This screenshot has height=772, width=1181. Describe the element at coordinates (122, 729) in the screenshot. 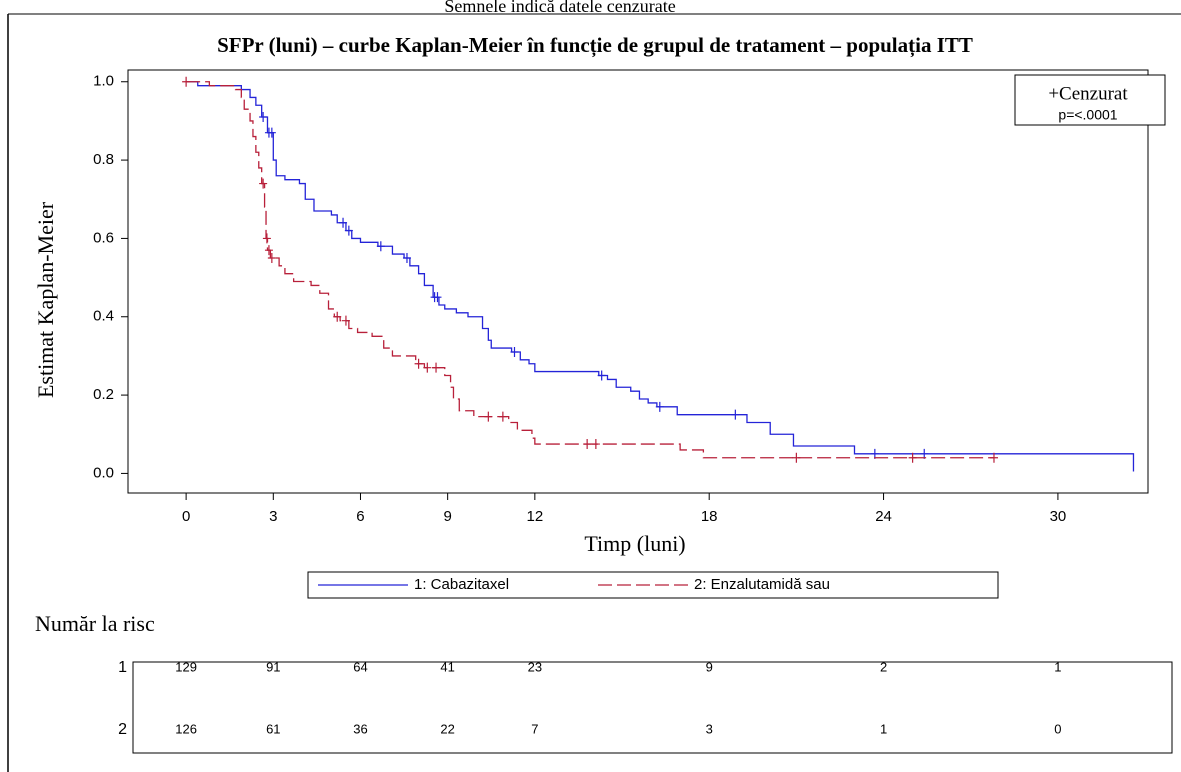

I see `risk-row-label: 2` at that location.